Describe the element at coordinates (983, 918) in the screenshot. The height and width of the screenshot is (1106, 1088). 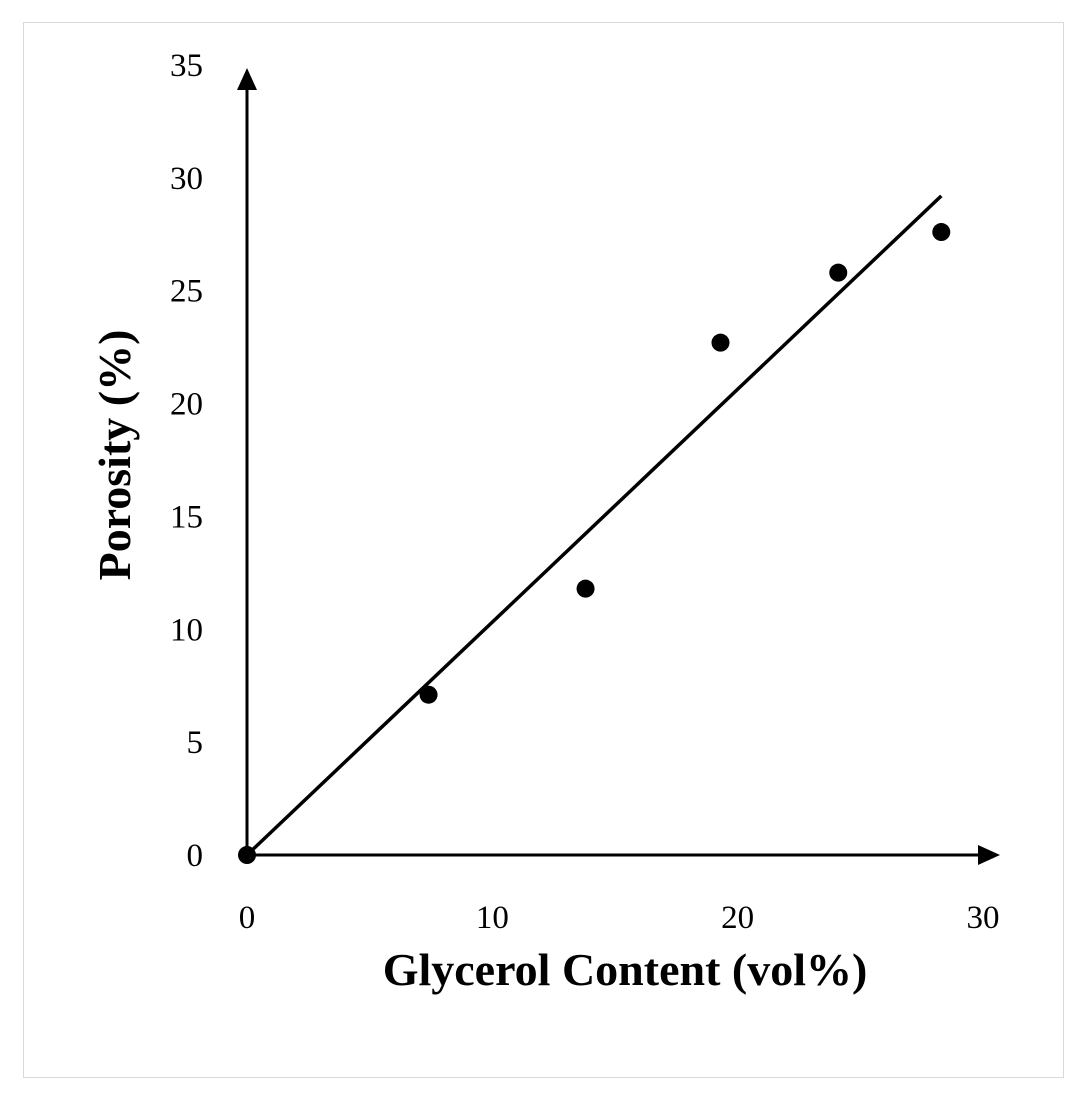
I see `x-tick-label: 30` at that location.